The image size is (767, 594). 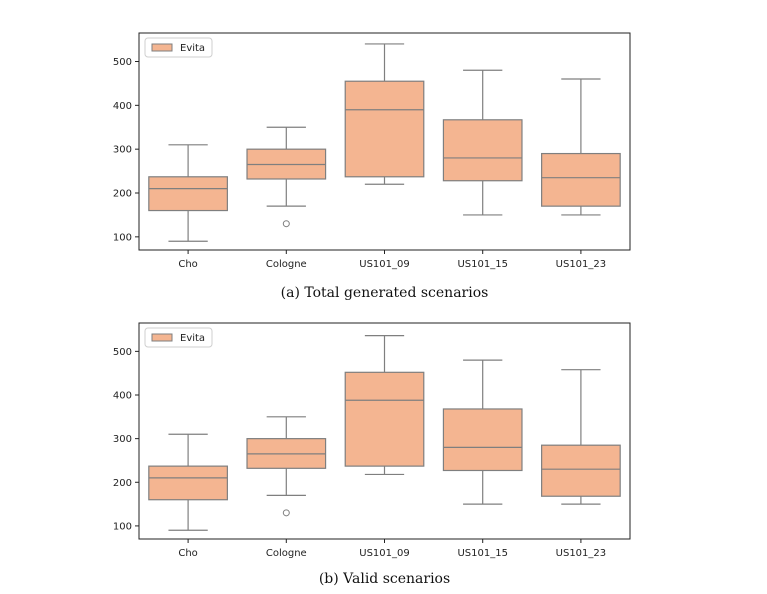 What do you see at coordinates (385, 293) in the screenshot?
I see `figure-caption: (a) Total generated scenarios` at bounding box center [385, 293].